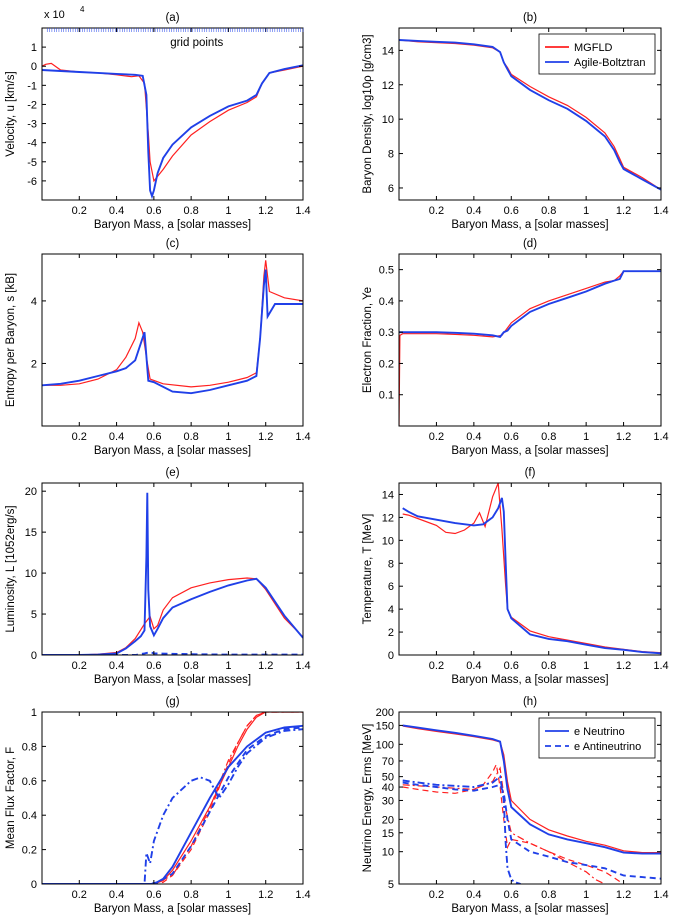 This screenshot has width=674, height=918. Describe the element at coordinates (29, 747) in the screenshot. I see `y-tick-label: 0.8` at that location.